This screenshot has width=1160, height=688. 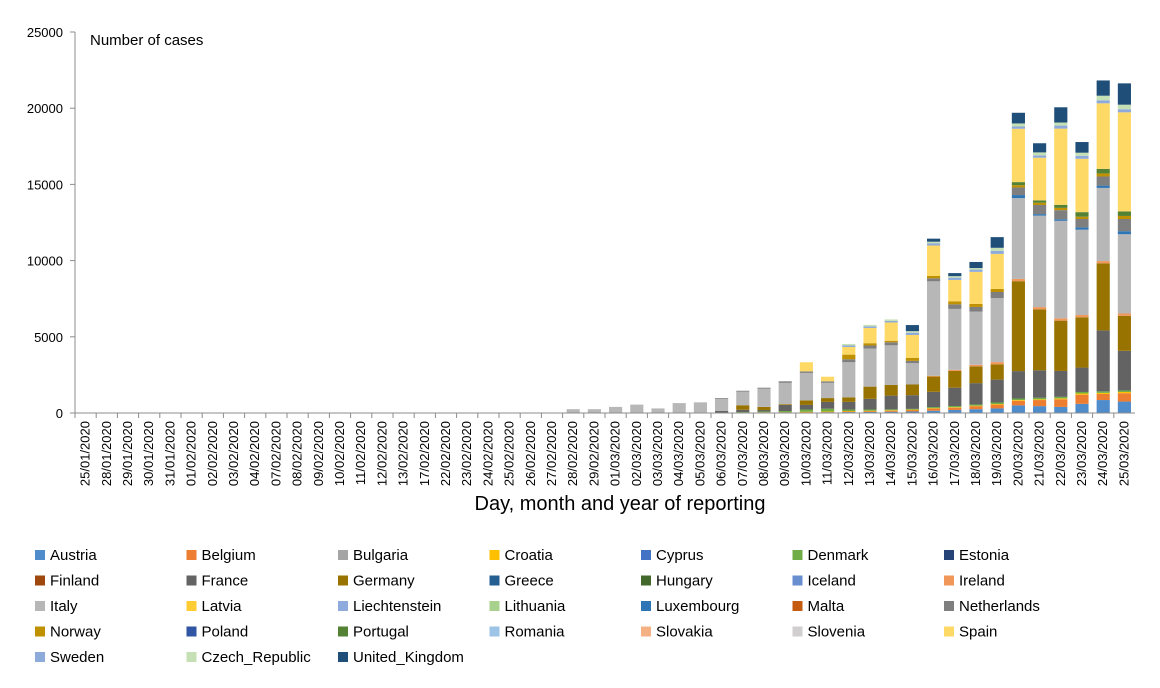 I want to click on x-tick-label: 14/03/2020, so click(x=890, y=453).